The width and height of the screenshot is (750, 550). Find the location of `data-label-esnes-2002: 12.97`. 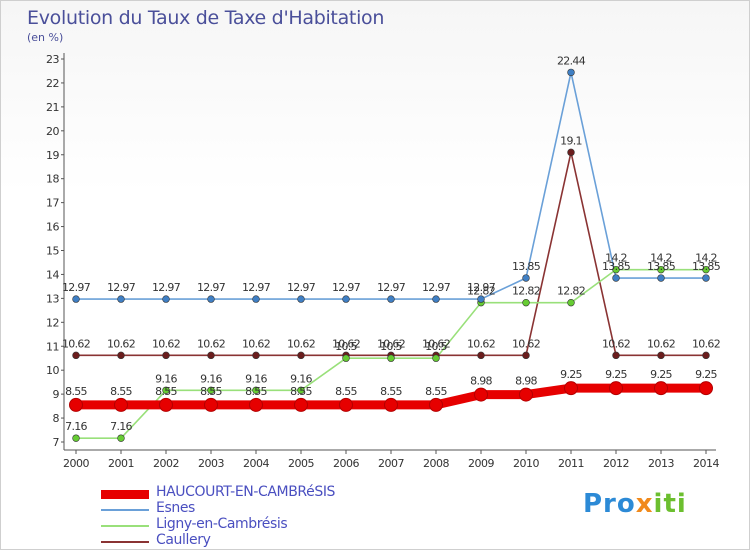

data-label-esnes-2002: 12.97 is located at coordinates (166, 287).